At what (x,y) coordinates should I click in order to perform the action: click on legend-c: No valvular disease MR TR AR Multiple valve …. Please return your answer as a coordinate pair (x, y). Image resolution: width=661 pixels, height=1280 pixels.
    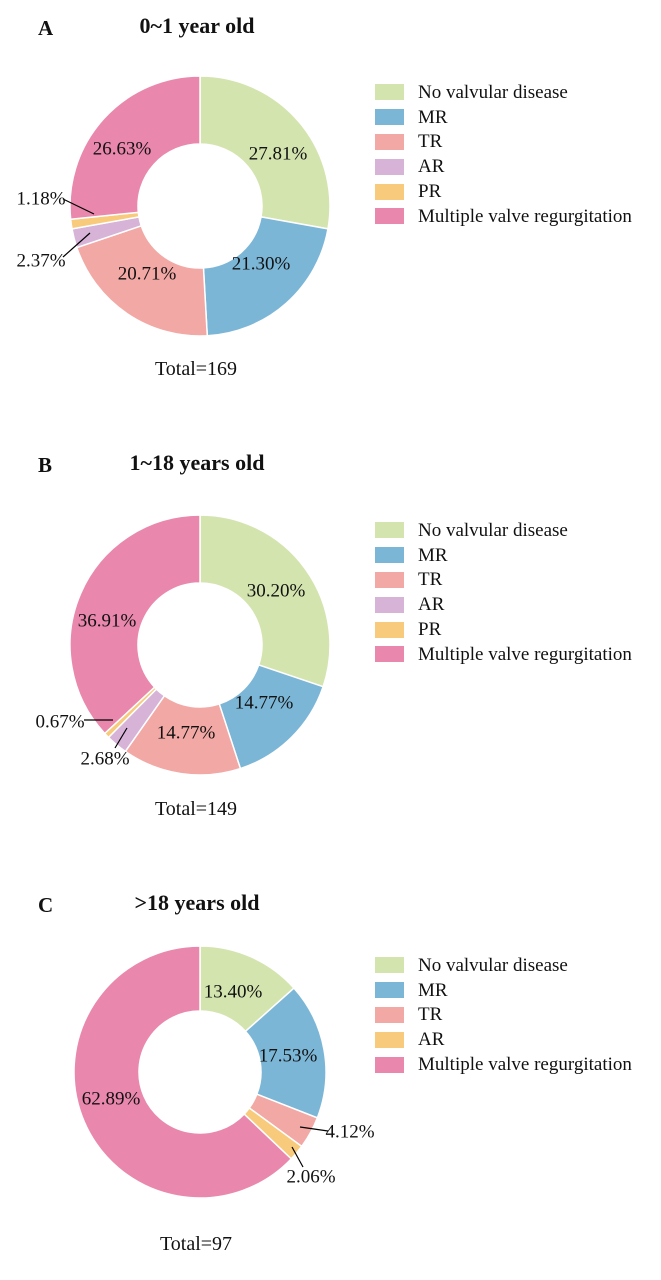
    Looking at the image, I should click on (503, 1015).